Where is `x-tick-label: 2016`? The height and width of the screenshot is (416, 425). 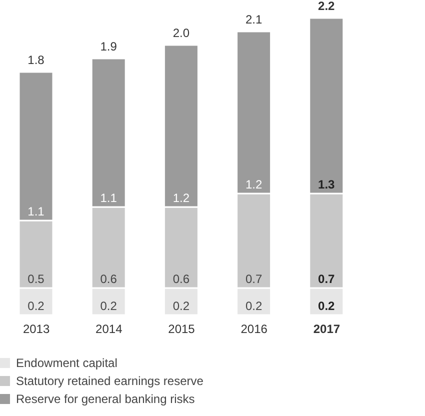
x-tick-label: 2016 is located at coordinates (254, 329).